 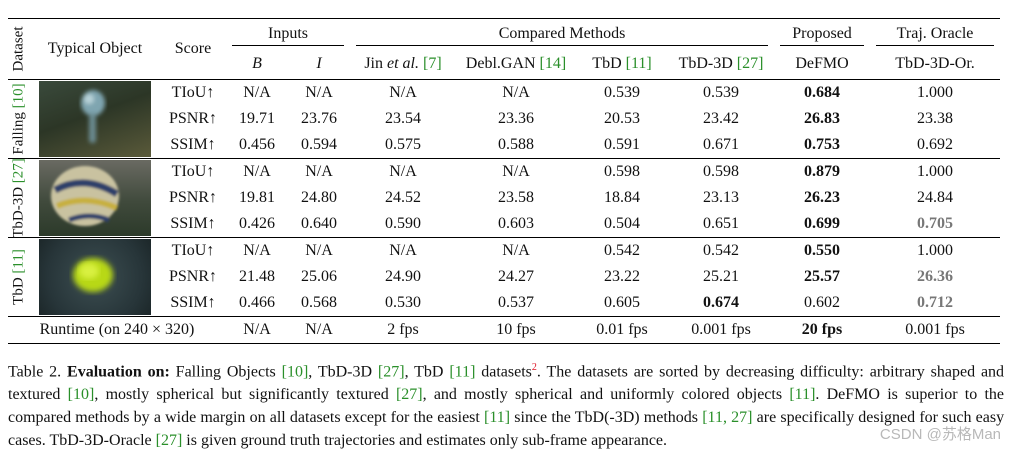 What do you see at coordinates (721, 197) in the screenshot?
I see `table-cell: 23.13` at bounding box center [721, 197].